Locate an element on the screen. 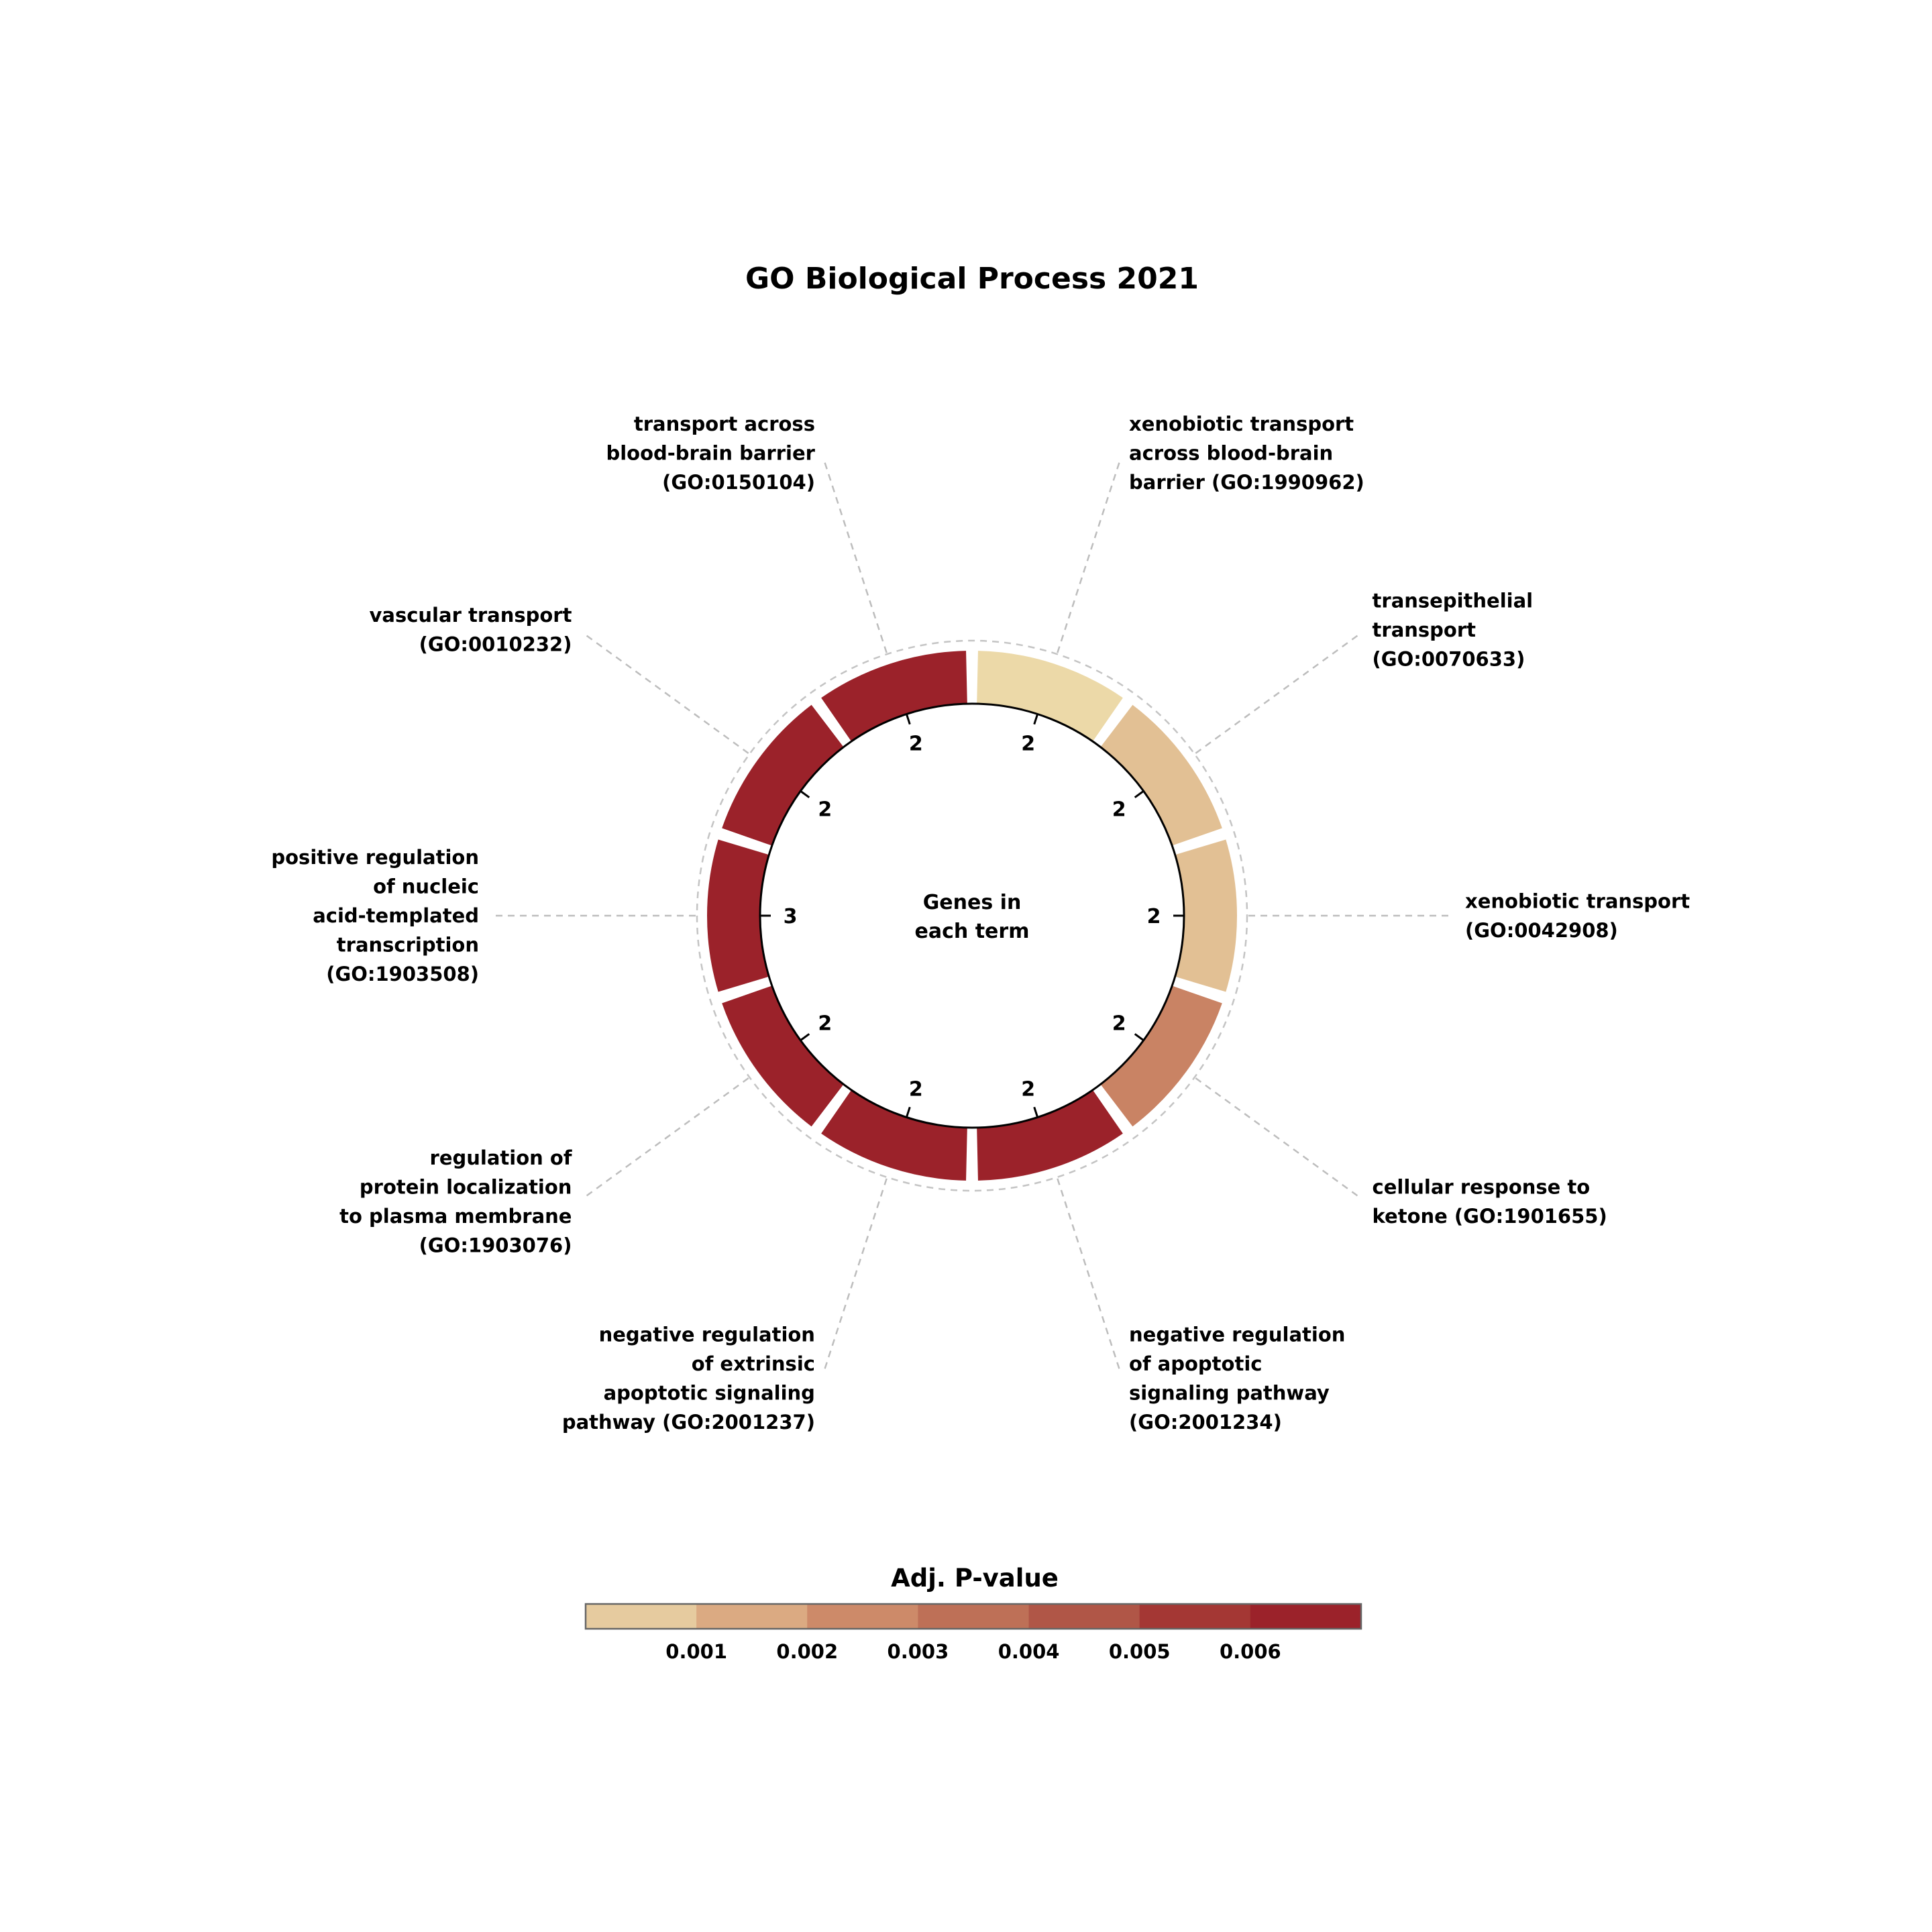 The width and height of the screenshot is (1932, 1932). colorbar-tick-1: 0.001 is located at coordinates (696, 1651).